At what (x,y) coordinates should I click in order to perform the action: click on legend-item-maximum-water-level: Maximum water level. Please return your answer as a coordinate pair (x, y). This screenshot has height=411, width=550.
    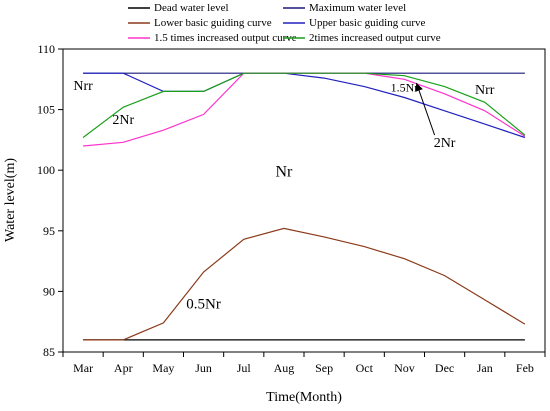
    Looking at the image, I should click on (344, 8).